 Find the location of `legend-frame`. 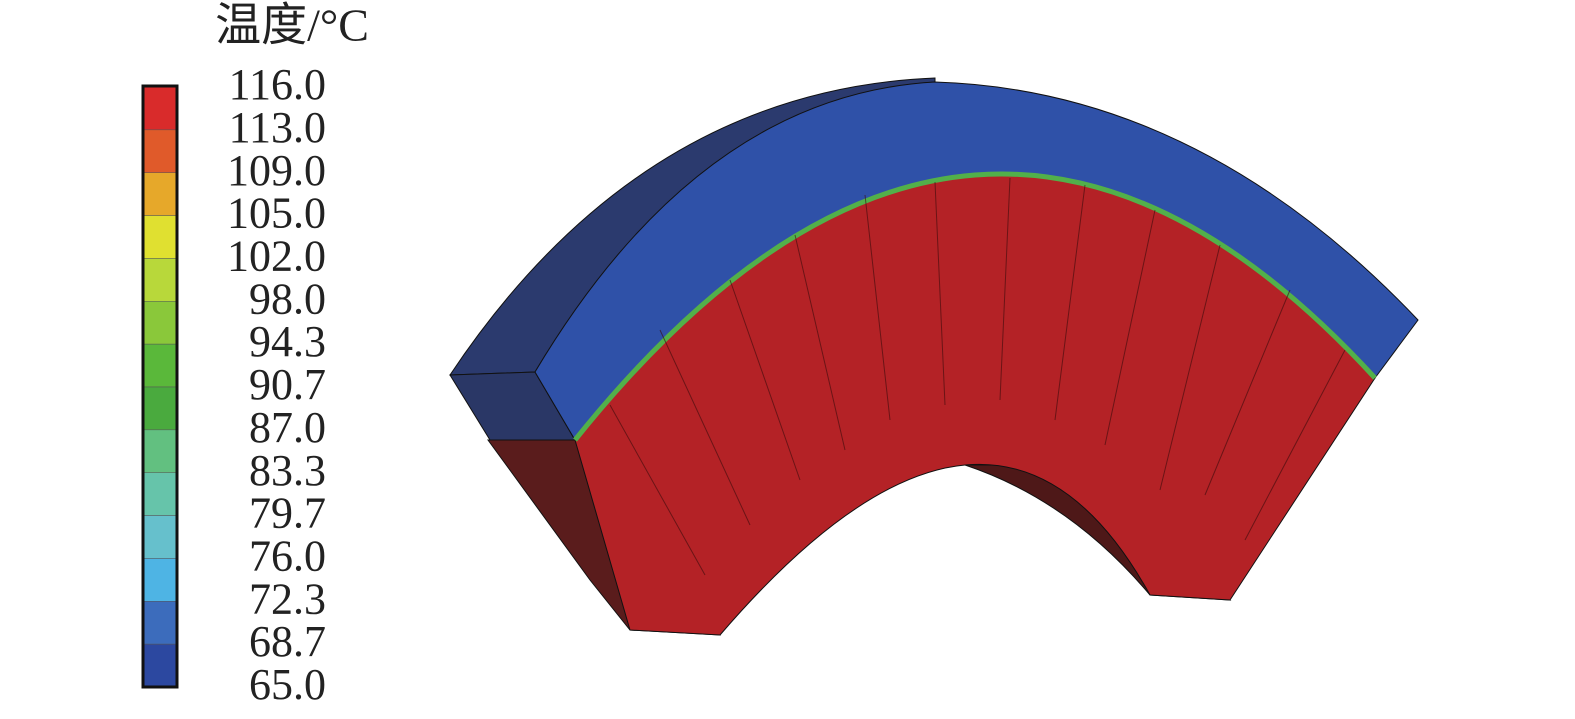

legend-frame is located at coordinates (160, 386).